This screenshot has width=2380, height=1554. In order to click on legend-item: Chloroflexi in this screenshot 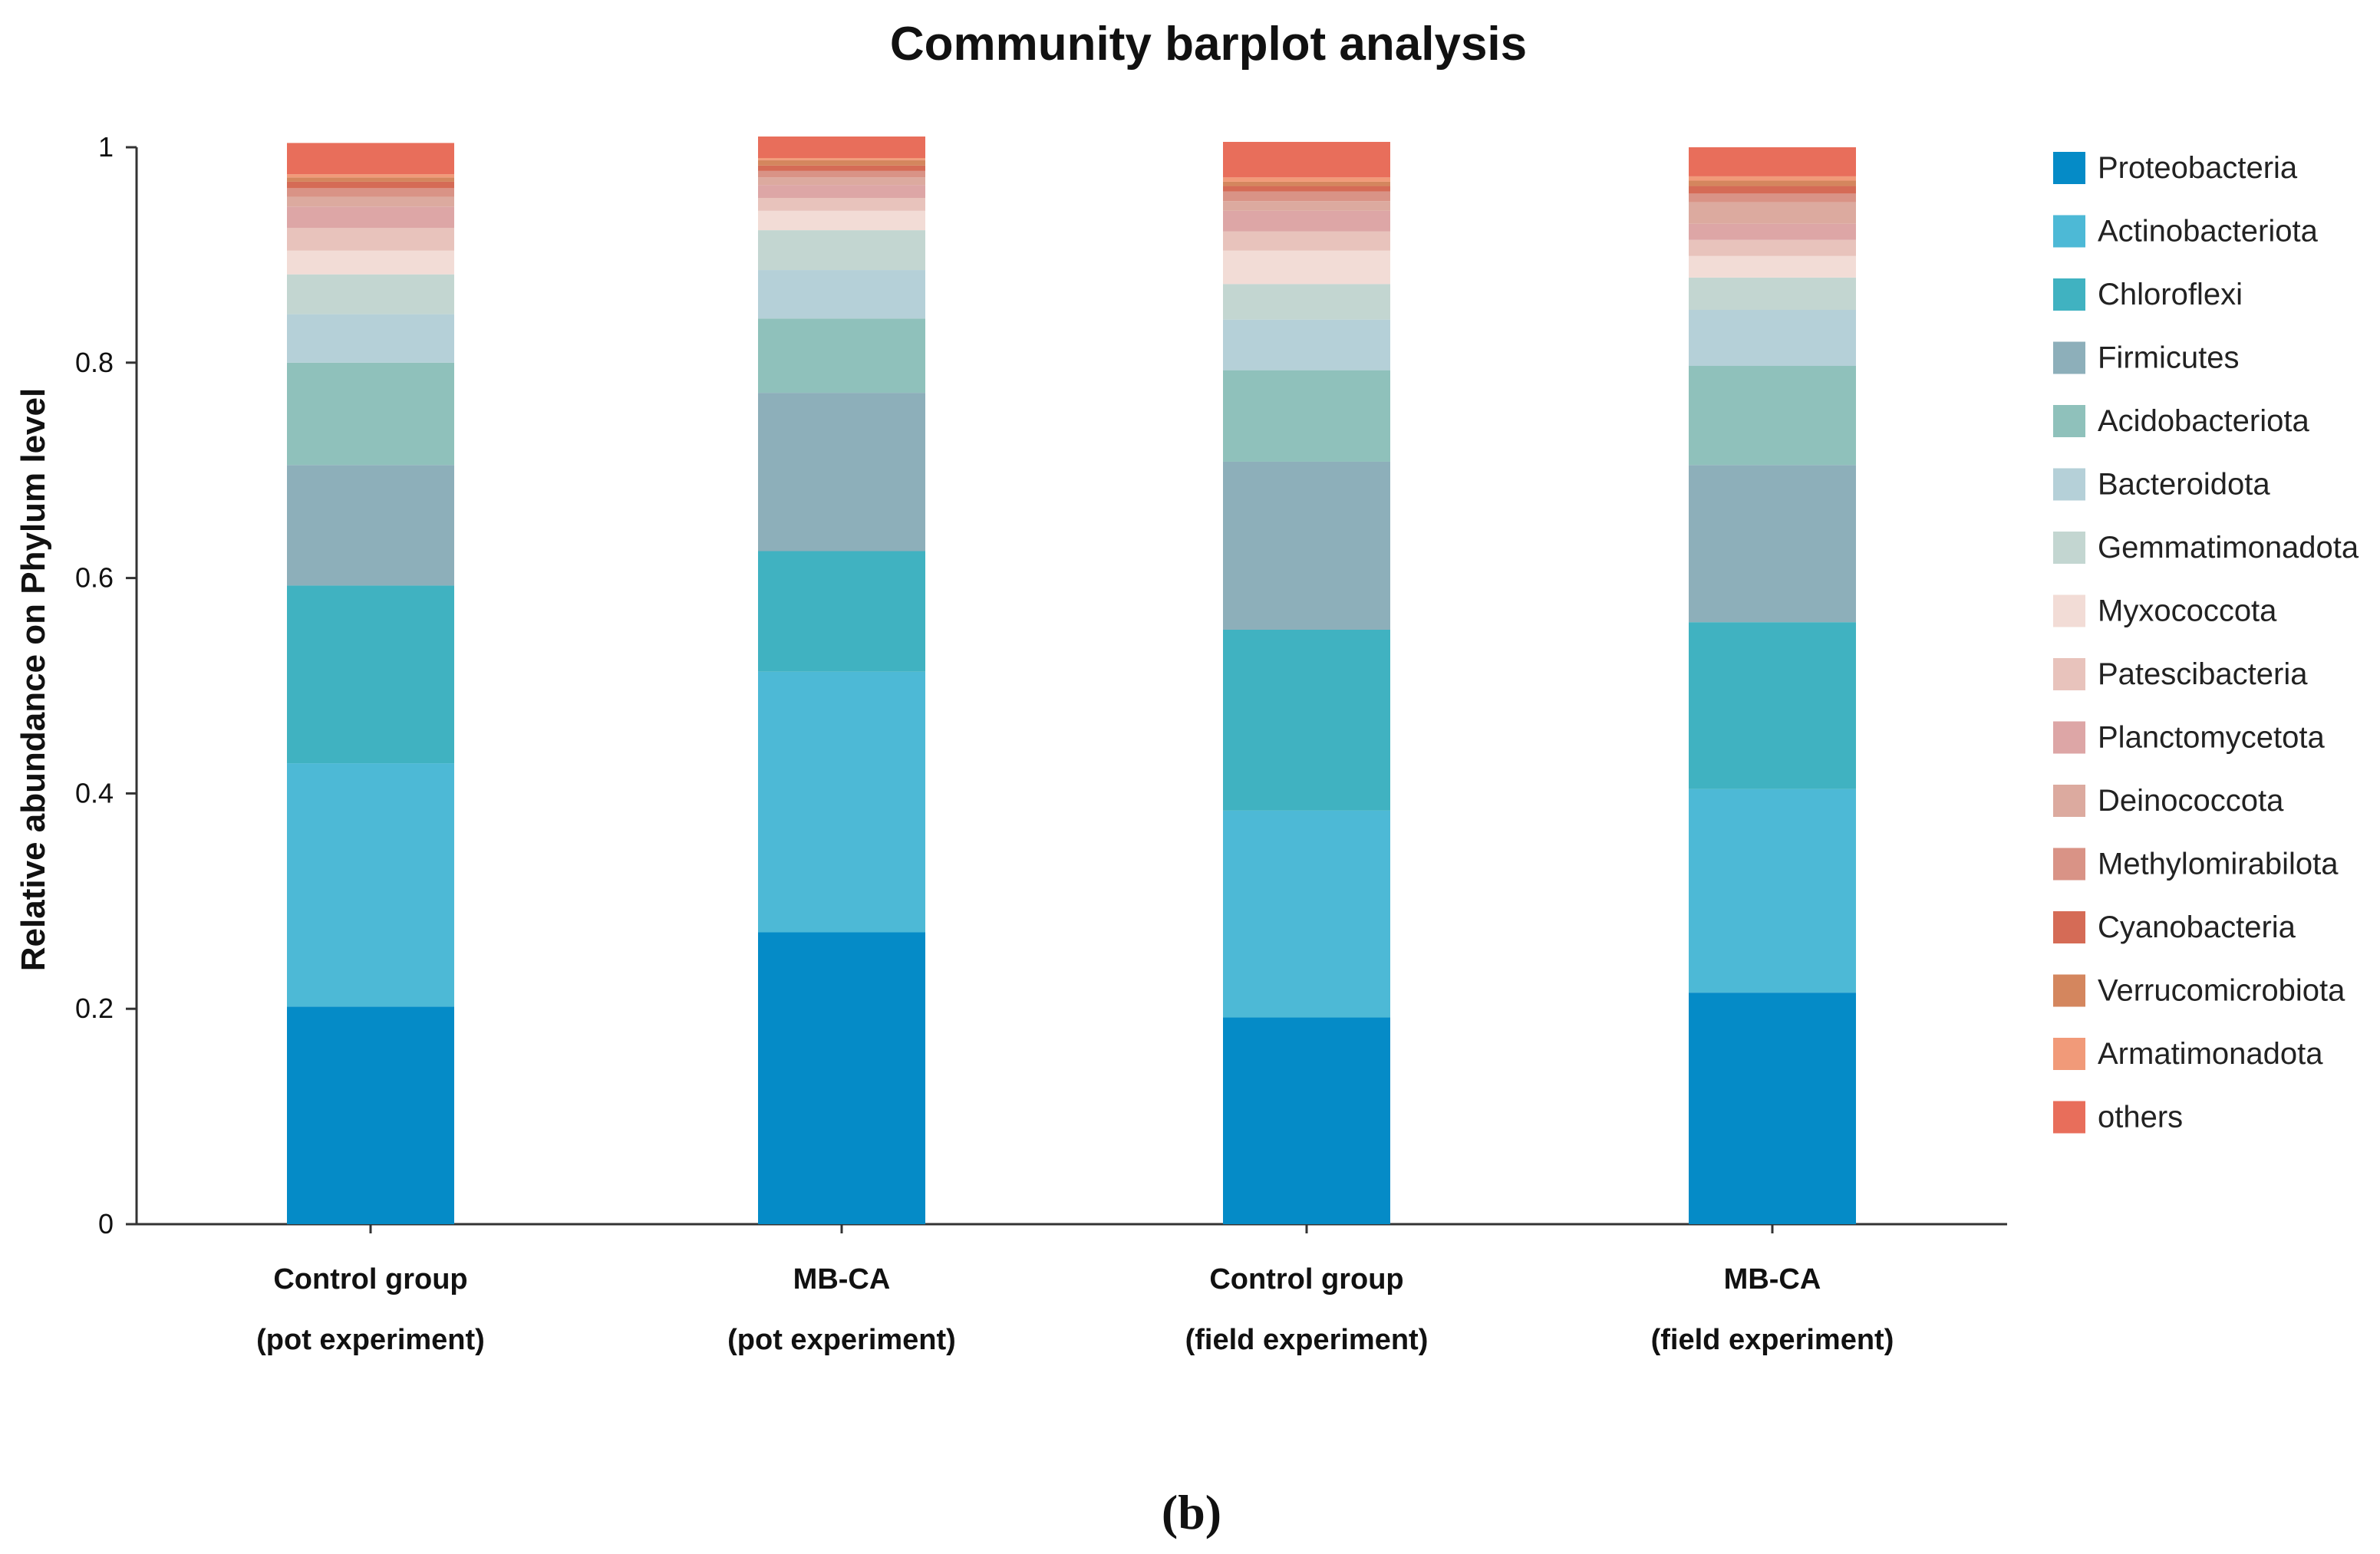, I will do `click(2148, 294)`.